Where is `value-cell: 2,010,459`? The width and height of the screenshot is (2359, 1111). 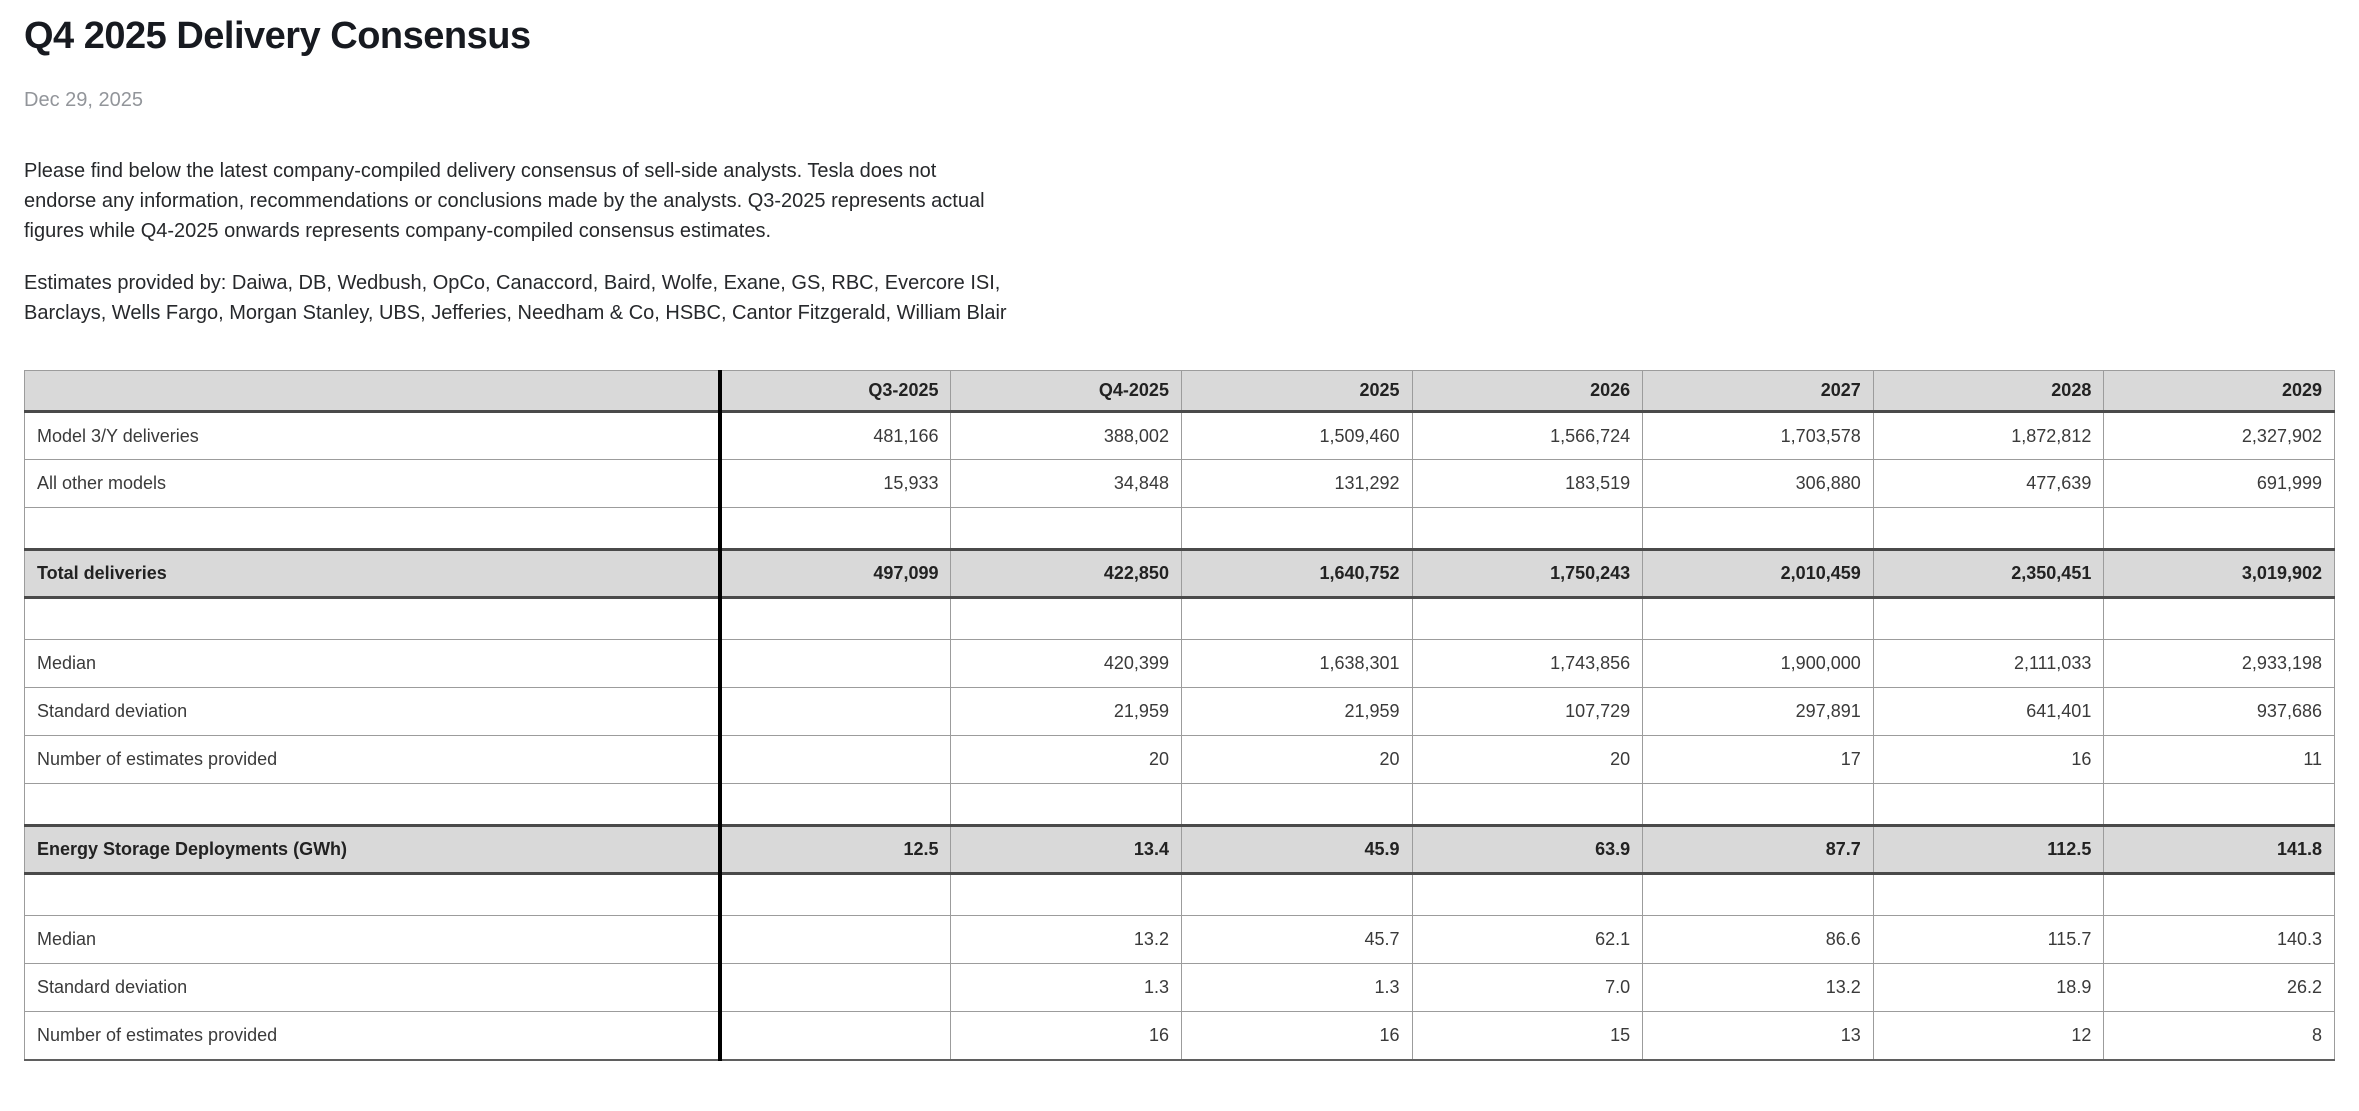 value-cell: 2,010,459 is located at coordinates (1758, 573).